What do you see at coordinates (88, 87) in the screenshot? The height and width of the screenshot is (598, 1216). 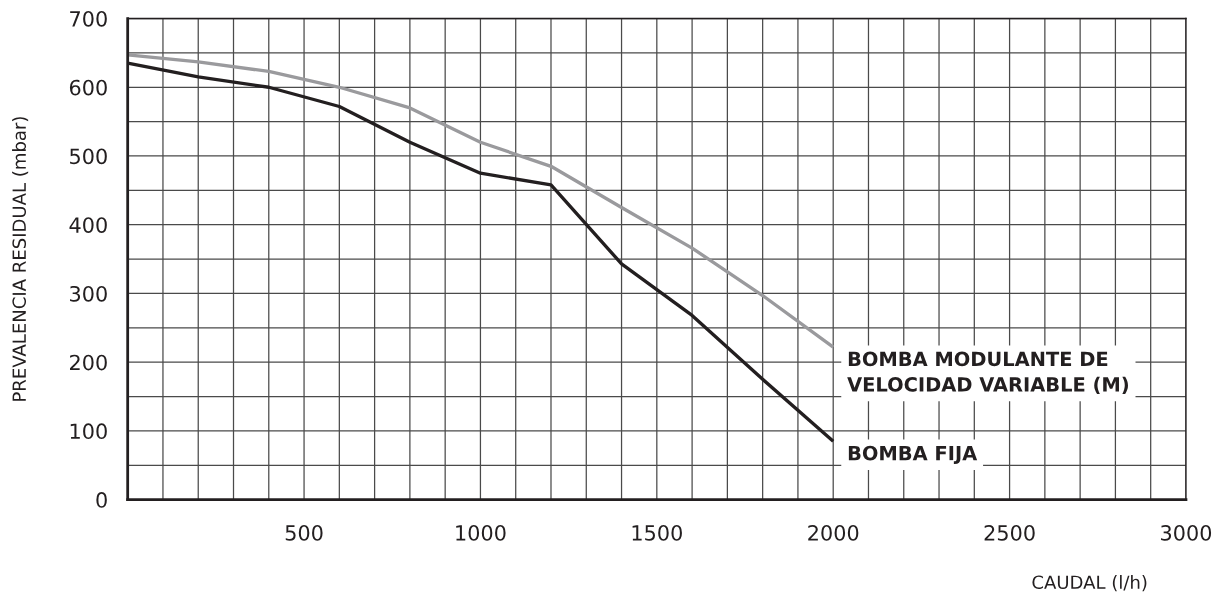 I see `y-tick-label: 600` at bounding box center [88, 87].